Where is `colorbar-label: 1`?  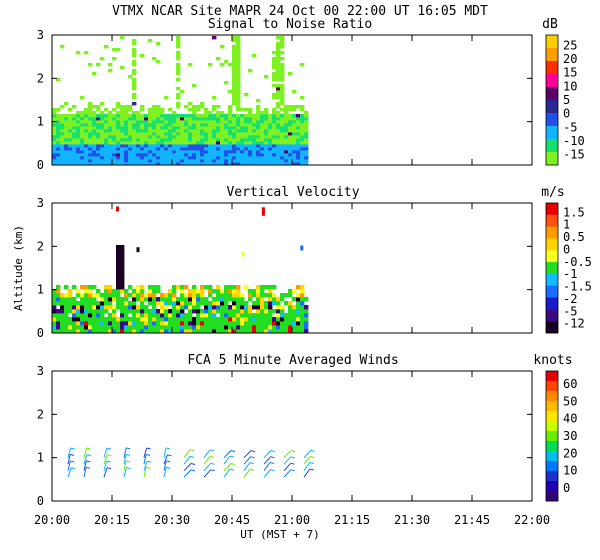
colorbar-label: 1 is located at coordinates (566, 225).